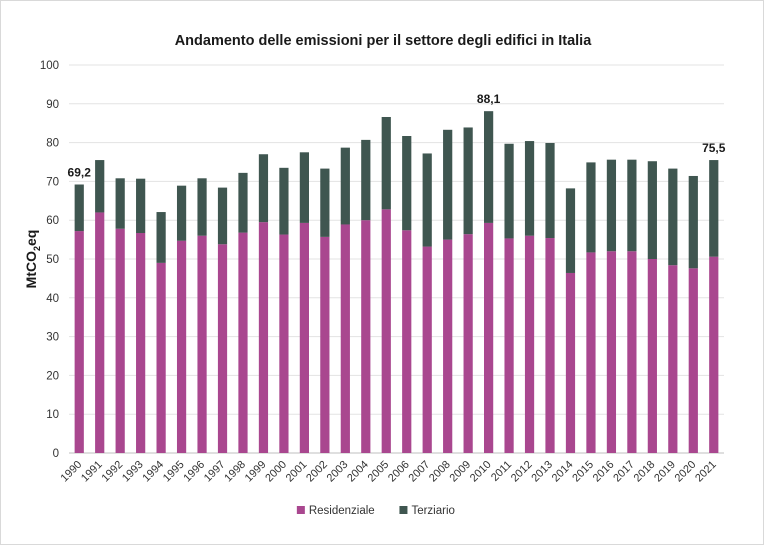  I want to click on bar-terziario-2013, so click(550, 190).